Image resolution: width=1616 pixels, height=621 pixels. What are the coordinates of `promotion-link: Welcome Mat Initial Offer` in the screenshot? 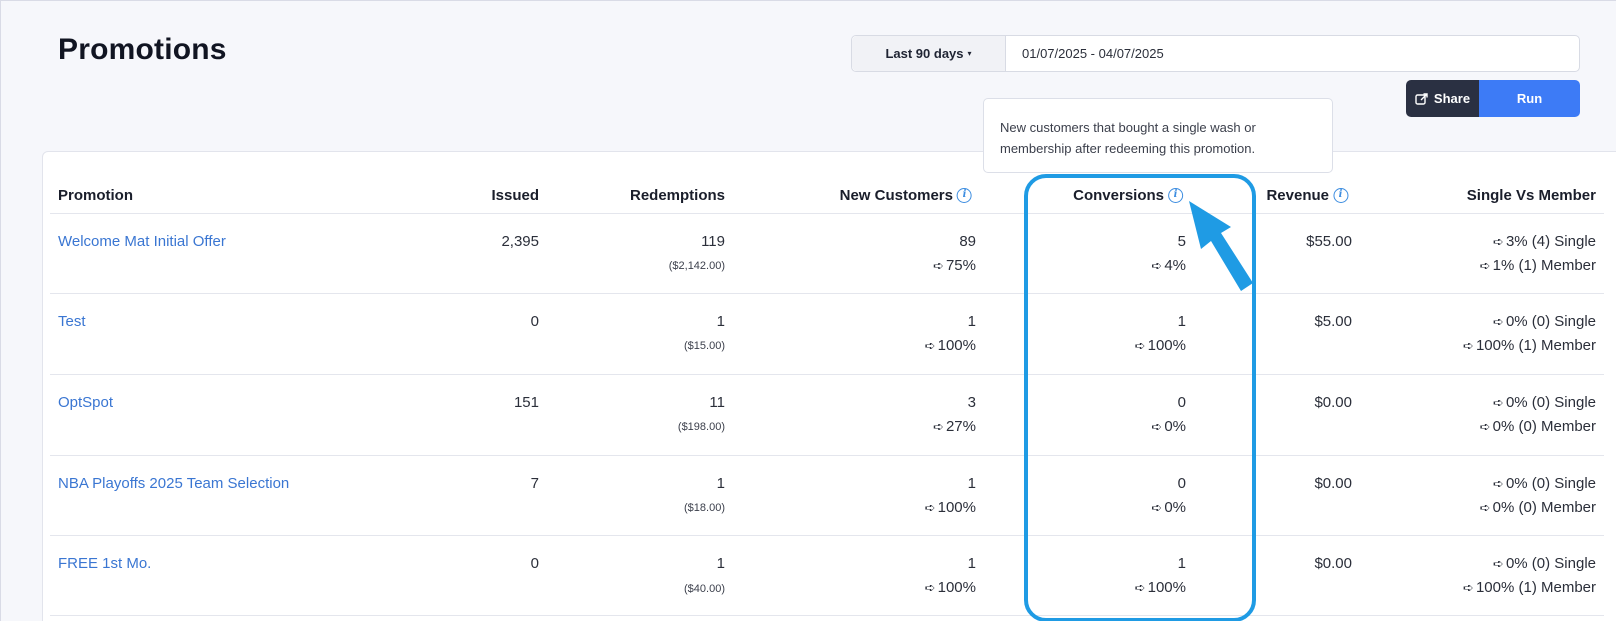 It's located at (142, 241).